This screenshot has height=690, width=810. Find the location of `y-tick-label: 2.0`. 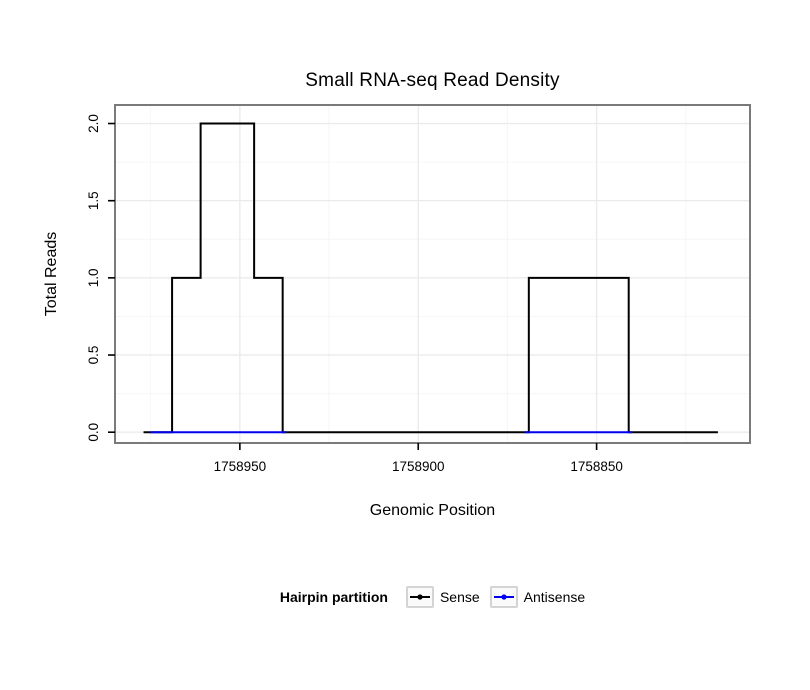

y-tick-label: 2.0 is located at coordinates (93, 123).